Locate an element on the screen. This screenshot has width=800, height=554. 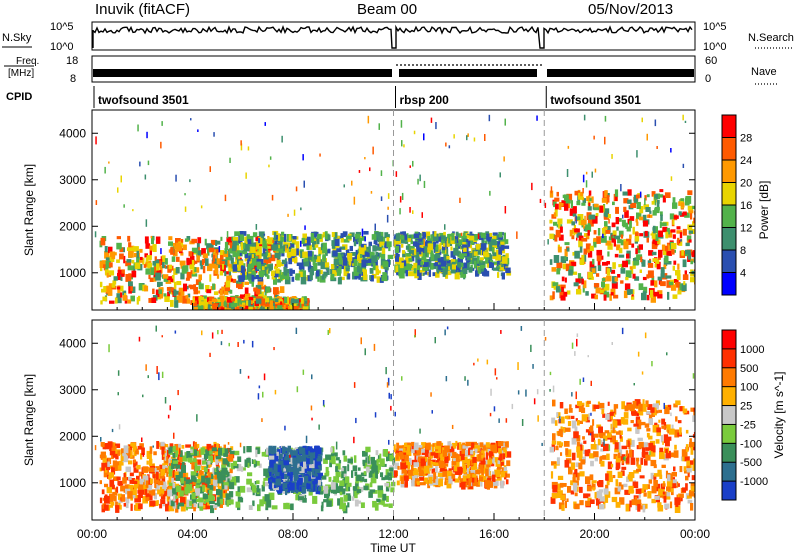
nsky-label: N.Sky is located at coordinates (17, 38).